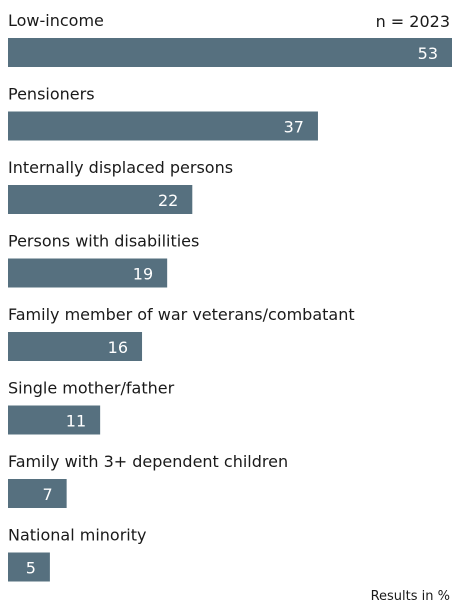 The width and height of the screenshot is (454, 605). I want to click on category-label: Family with 3+ dependent children, so click(148, 461).